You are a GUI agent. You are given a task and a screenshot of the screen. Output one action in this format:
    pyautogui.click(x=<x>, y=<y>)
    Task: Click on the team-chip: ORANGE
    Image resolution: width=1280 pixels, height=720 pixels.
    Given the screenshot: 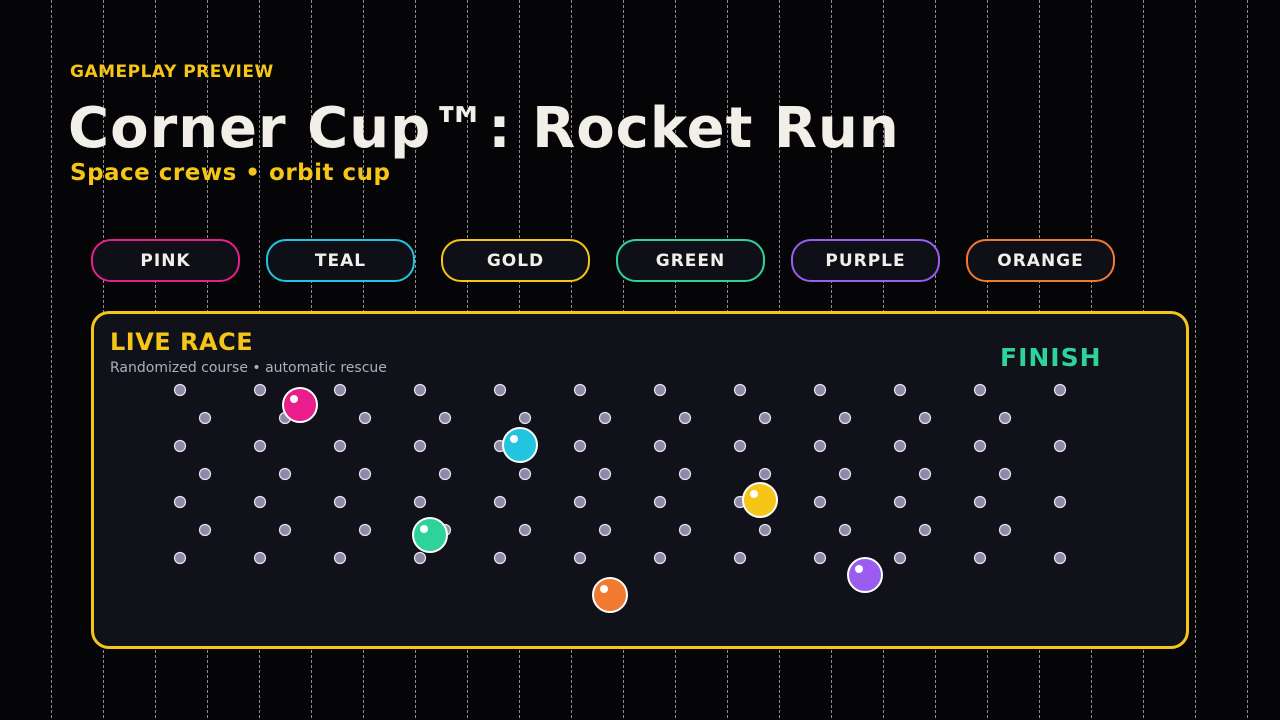 What is the action you would take?
    pyautogui.click(x=1040, y=260)
    